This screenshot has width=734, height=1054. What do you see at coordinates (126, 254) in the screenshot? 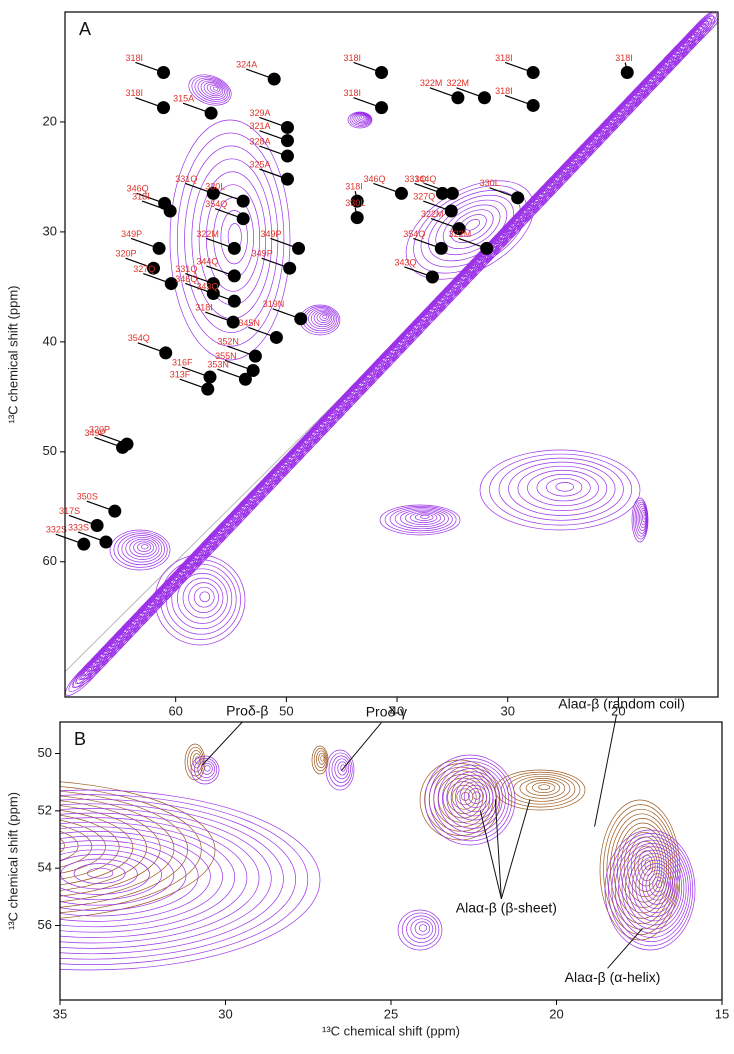
I see `peak-label: 320P` at bounding box center [126, 254].